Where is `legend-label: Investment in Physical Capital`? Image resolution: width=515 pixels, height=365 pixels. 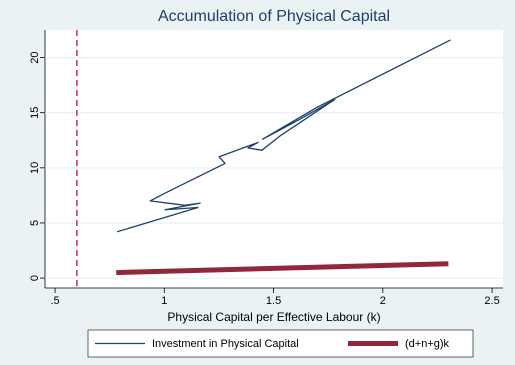 legend-label: Investment in Physical Capital is located at coordinates (225, 344).